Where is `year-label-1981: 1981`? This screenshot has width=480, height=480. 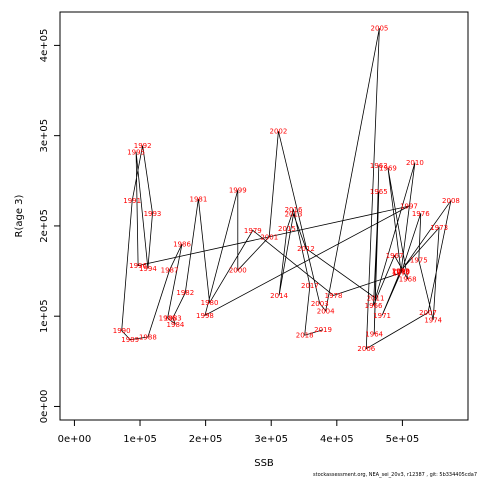
year-label-1981: 1981 is located at coordinates (198, 199).